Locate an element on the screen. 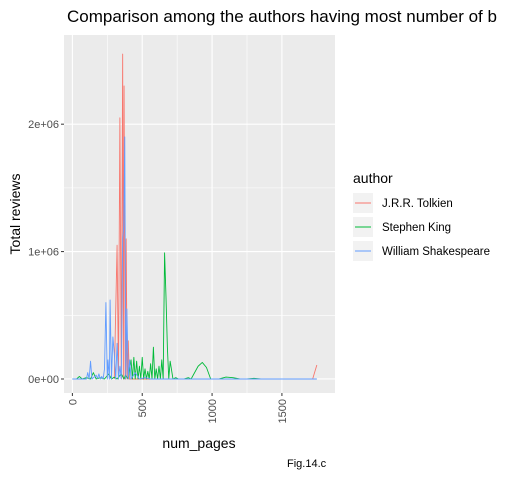  legend-label: Stephen King is located at coordinates (416, 228).